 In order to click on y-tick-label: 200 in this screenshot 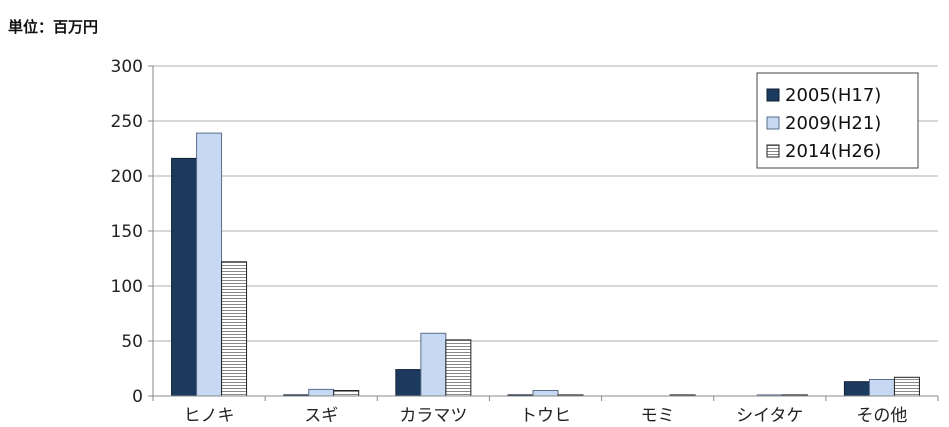, I will do `click(127, 177)`.